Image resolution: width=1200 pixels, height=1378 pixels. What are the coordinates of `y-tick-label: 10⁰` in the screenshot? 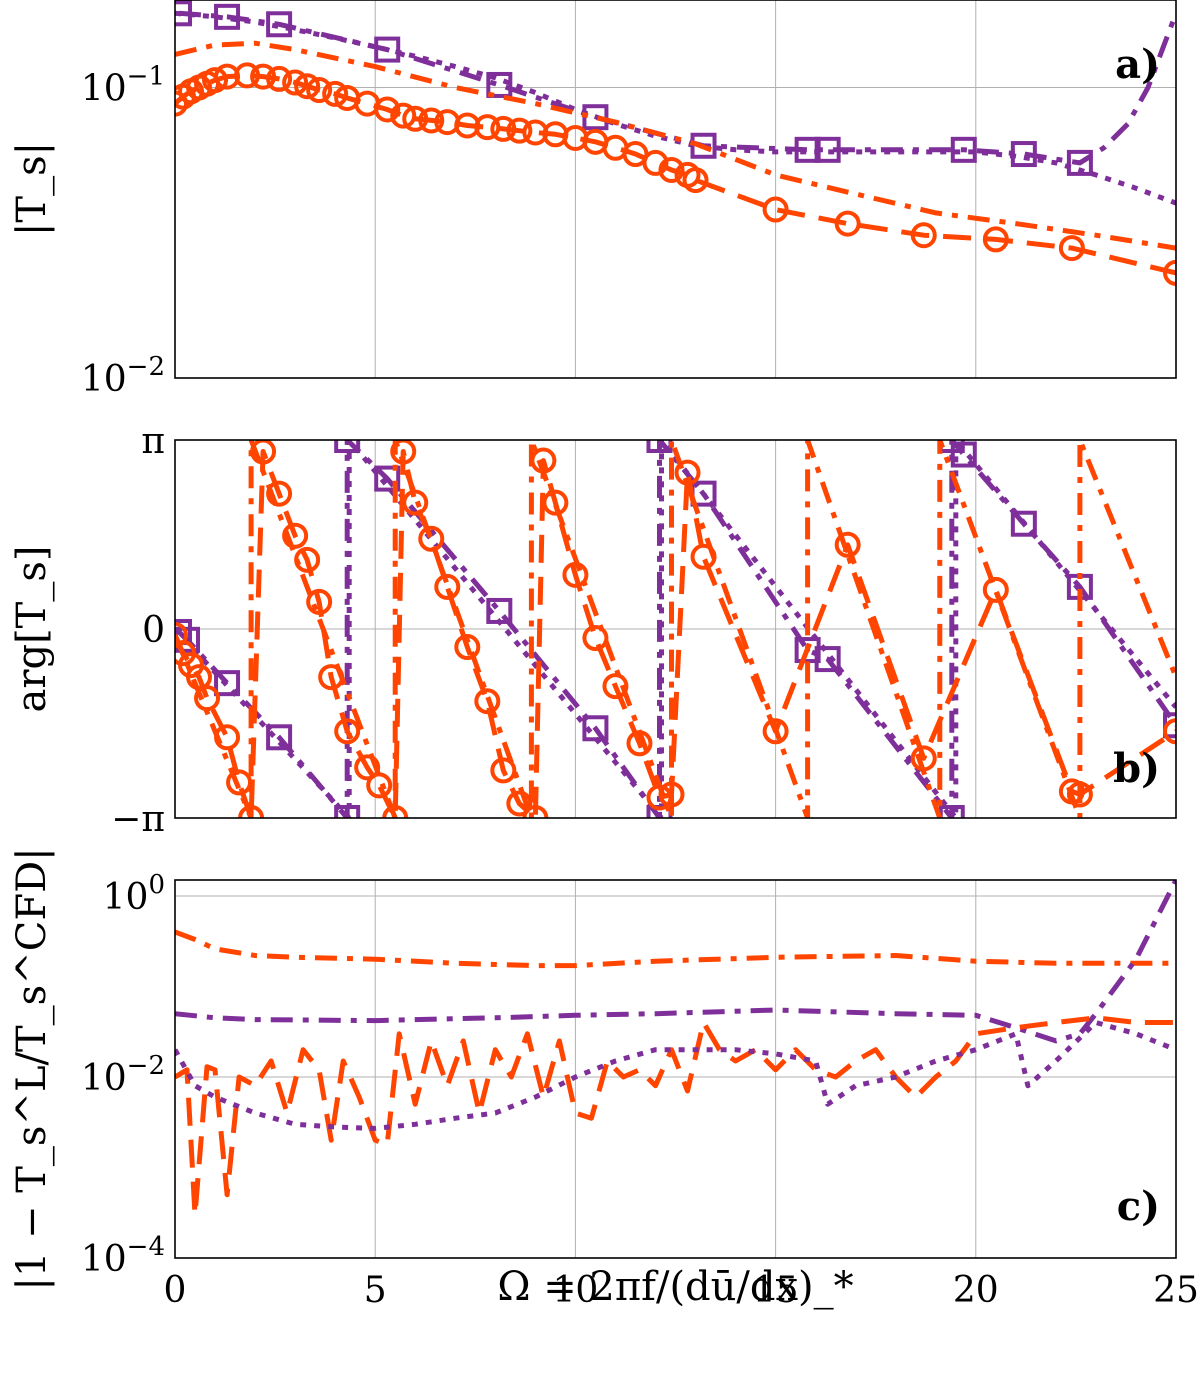 It's located at (134, 894).